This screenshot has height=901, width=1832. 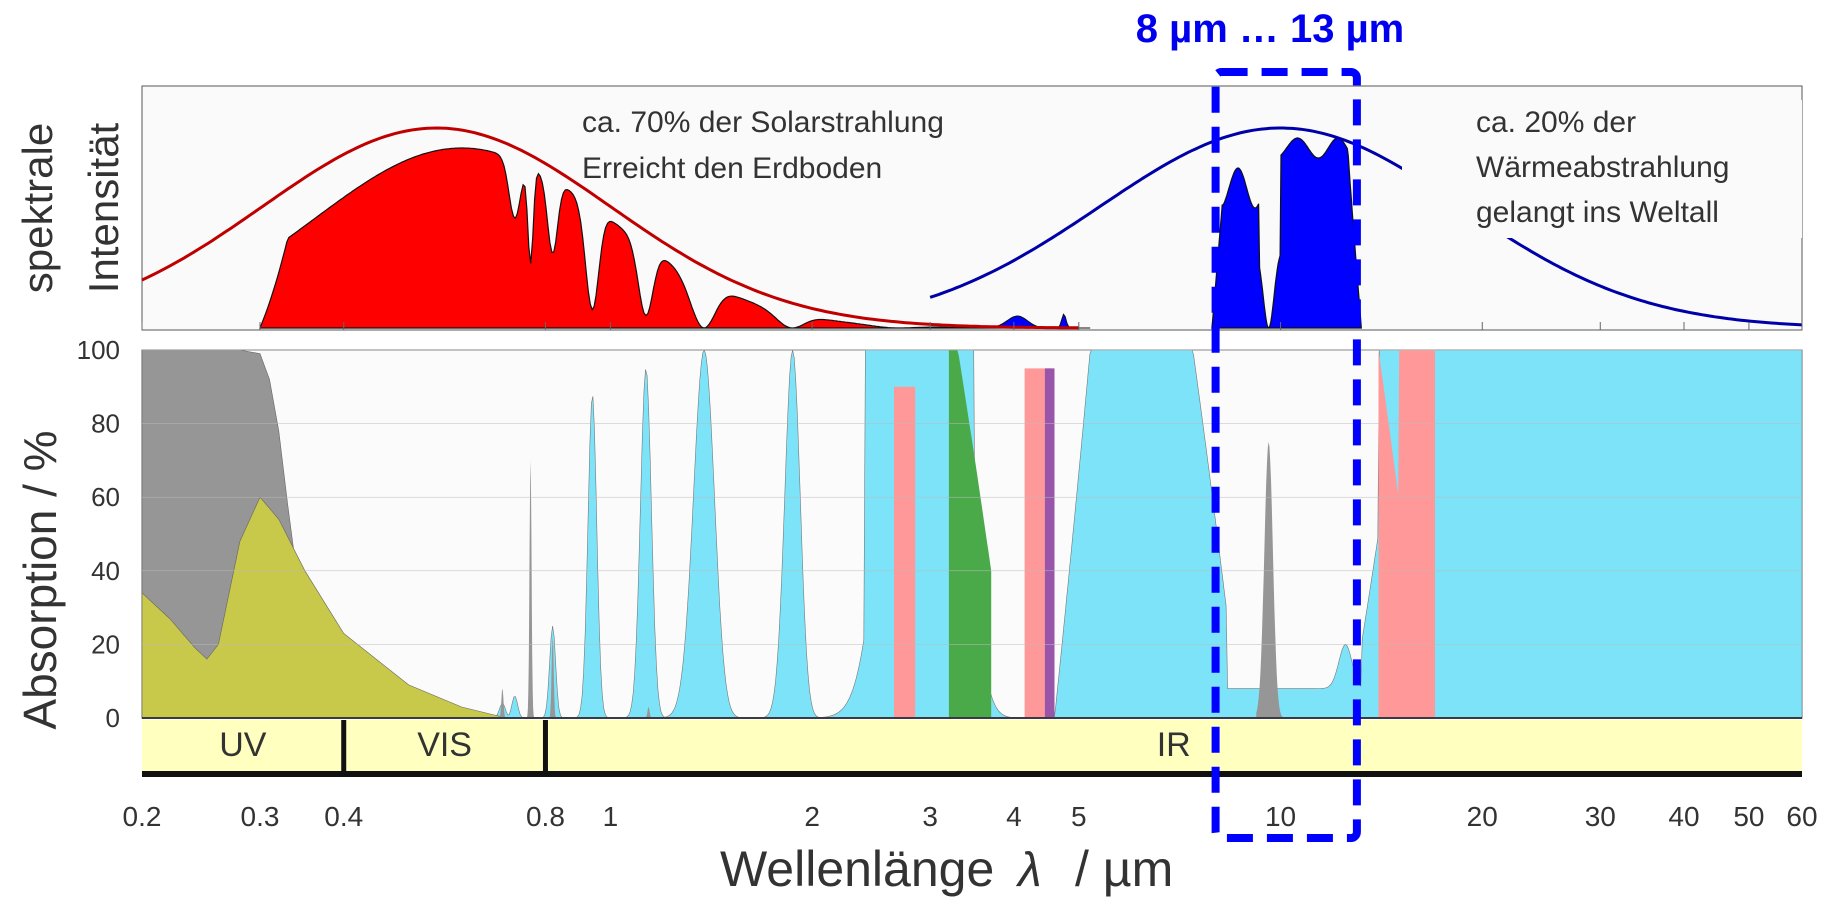 What do you see at coordinates (1366, 226) in the screenshot?
I see `thermal-envelope-line` at bounding box center [1366, 226].